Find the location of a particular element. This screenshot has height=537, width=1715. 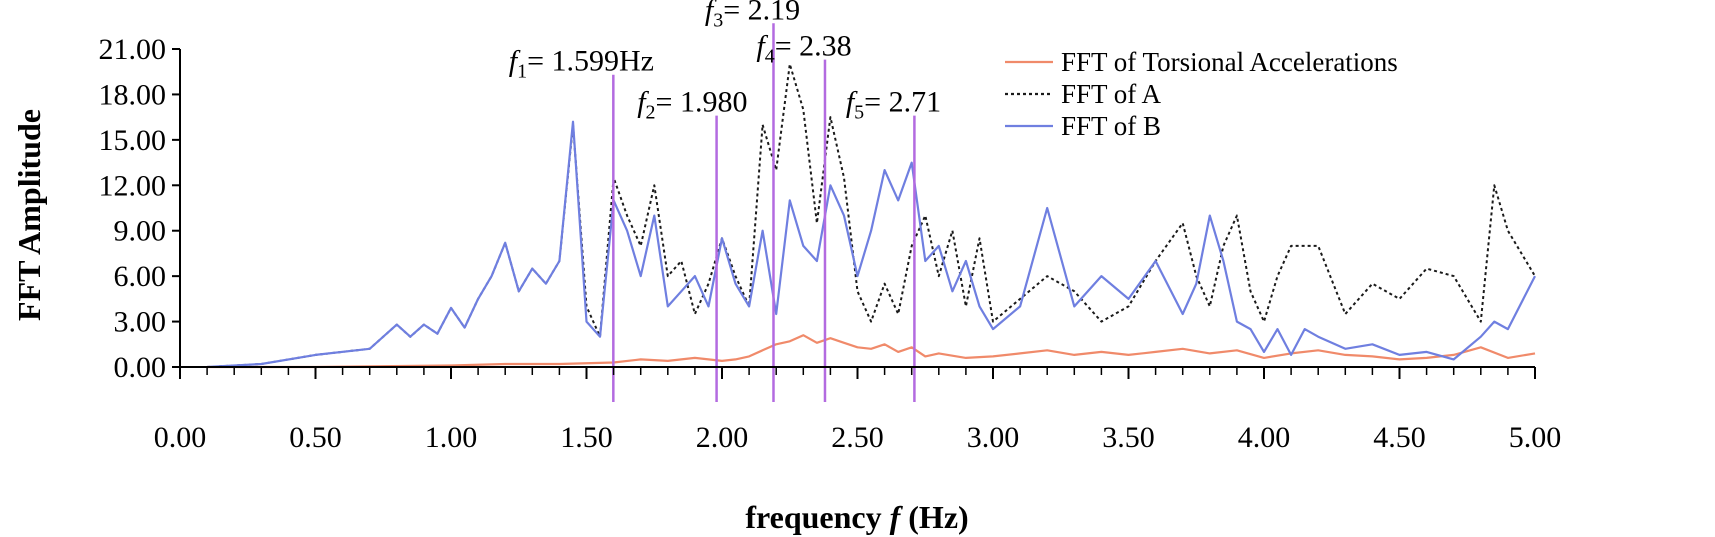

marker-label-2: f2= 1.980 is located at coordinates (692, 105).